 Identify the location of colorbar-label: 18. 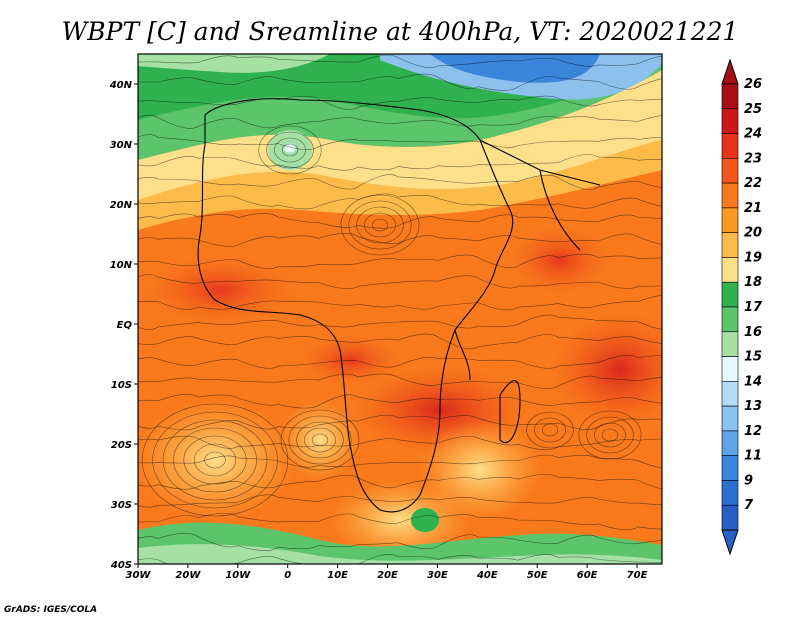
(753, 282).